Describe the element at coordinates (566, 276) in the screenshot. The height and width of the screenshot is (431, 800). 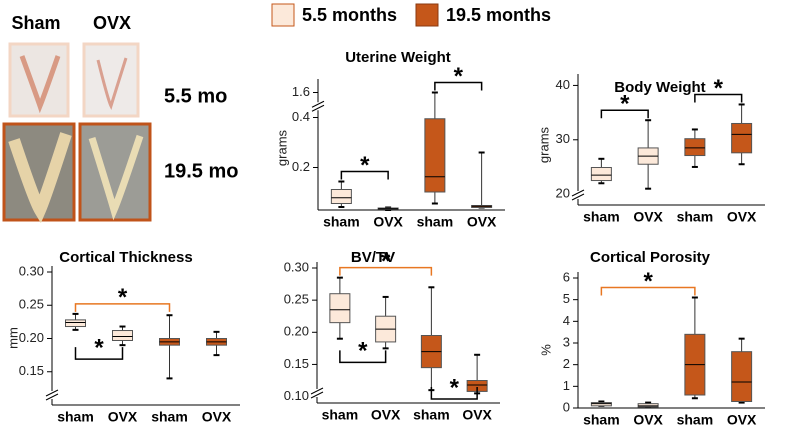
I see `y-tick-label: 6` at that location.